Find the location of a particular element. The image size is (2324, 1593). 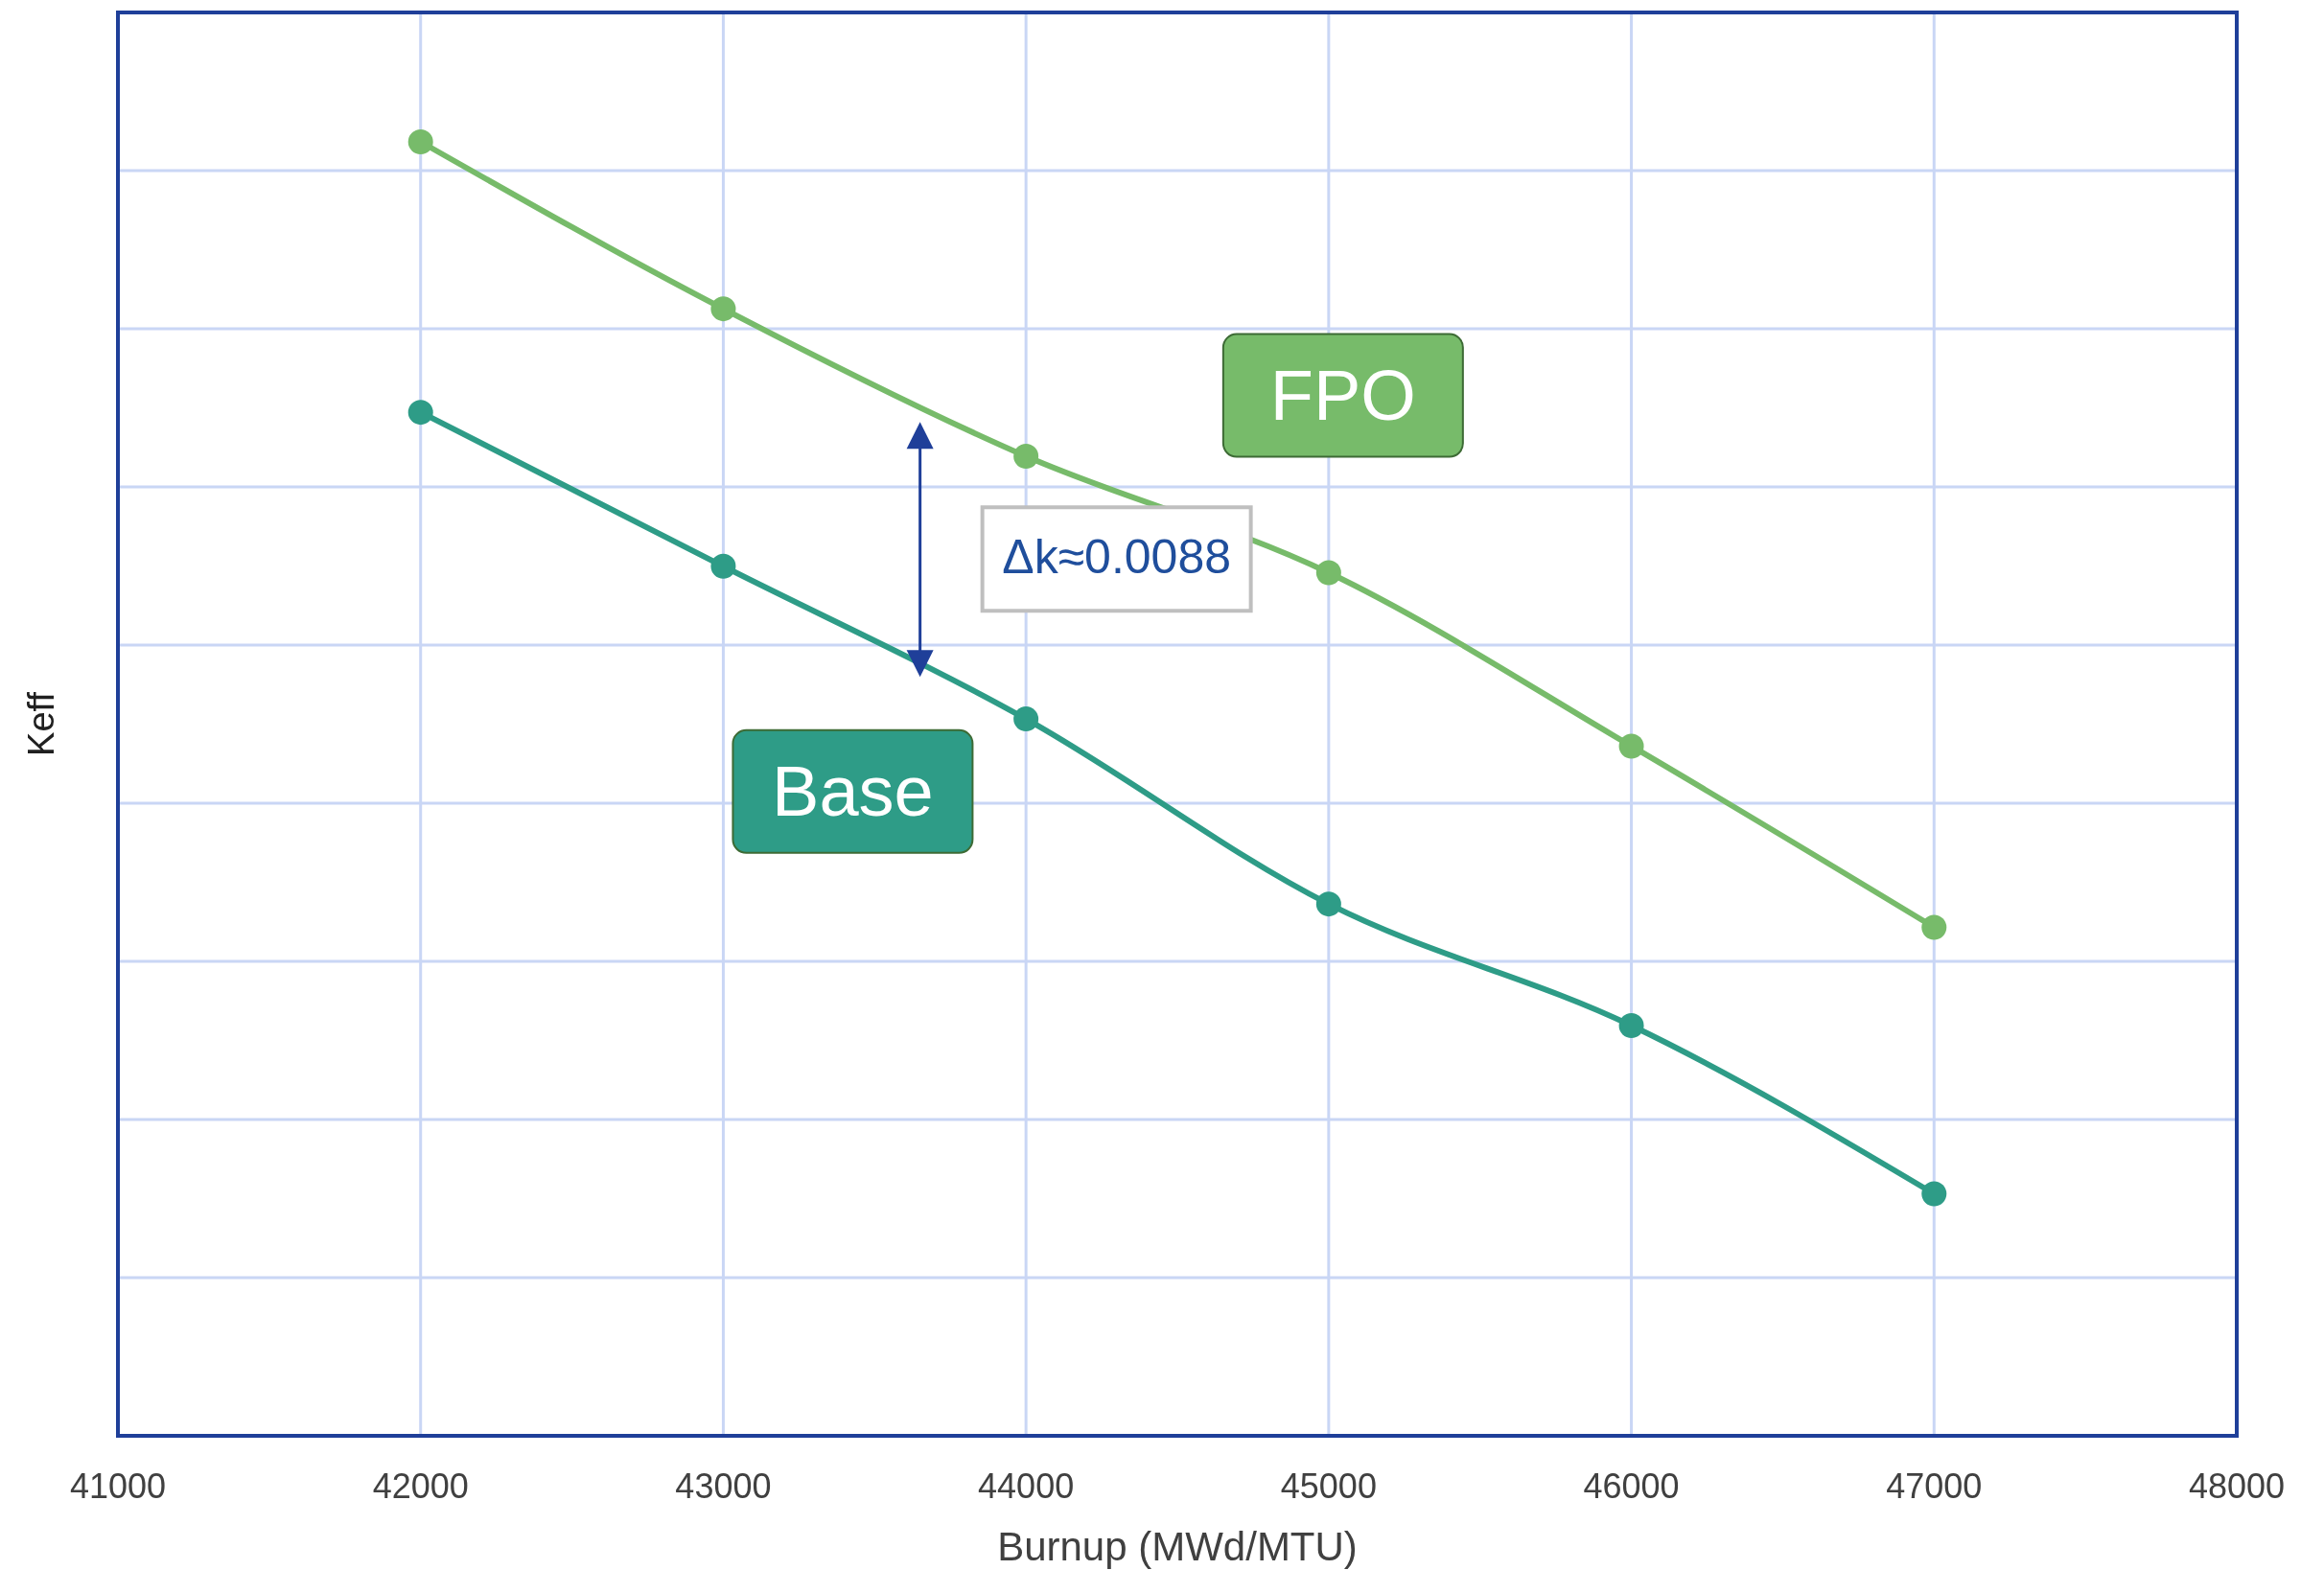

x-tick-label: 42000 is located at coordinates (420, 1486).